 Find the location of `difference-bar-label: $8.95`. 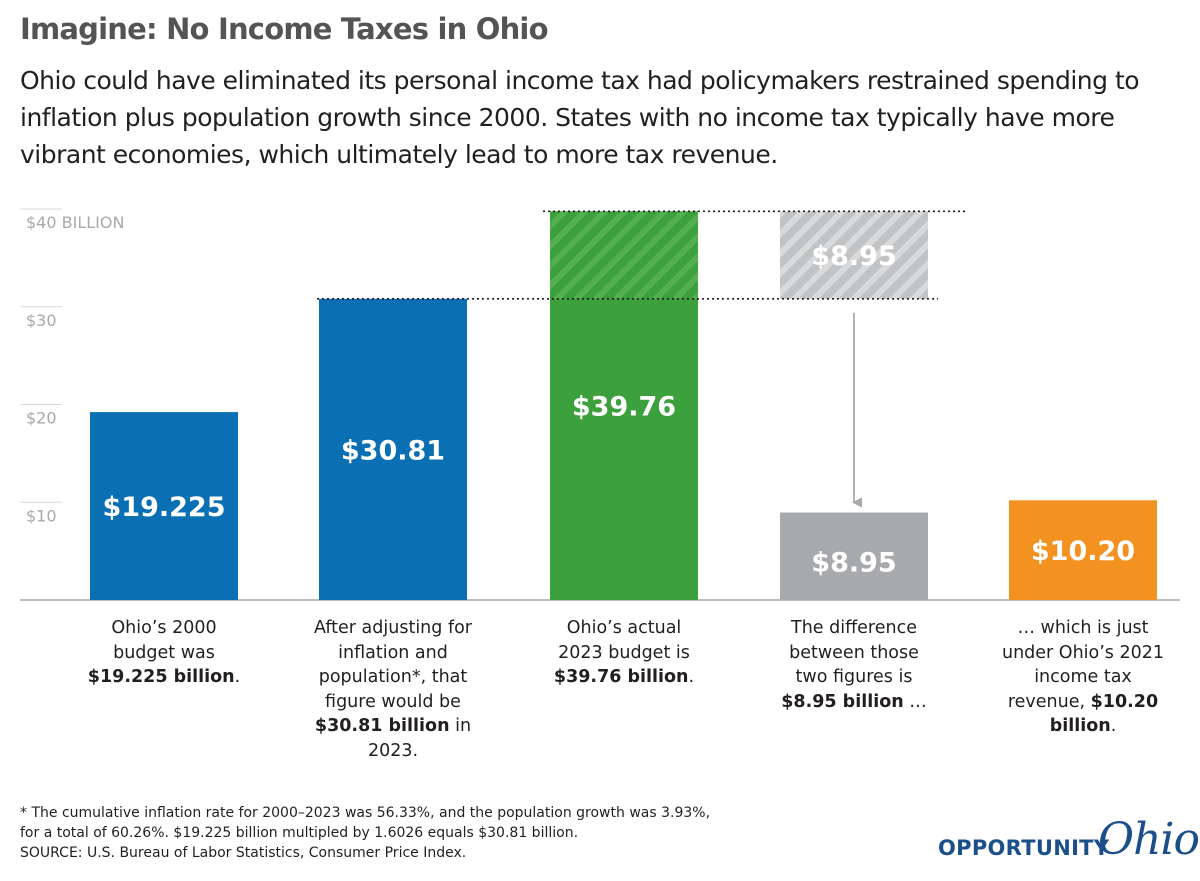

difference-bar-label: $8.95 is located at coordinates (853, 256).